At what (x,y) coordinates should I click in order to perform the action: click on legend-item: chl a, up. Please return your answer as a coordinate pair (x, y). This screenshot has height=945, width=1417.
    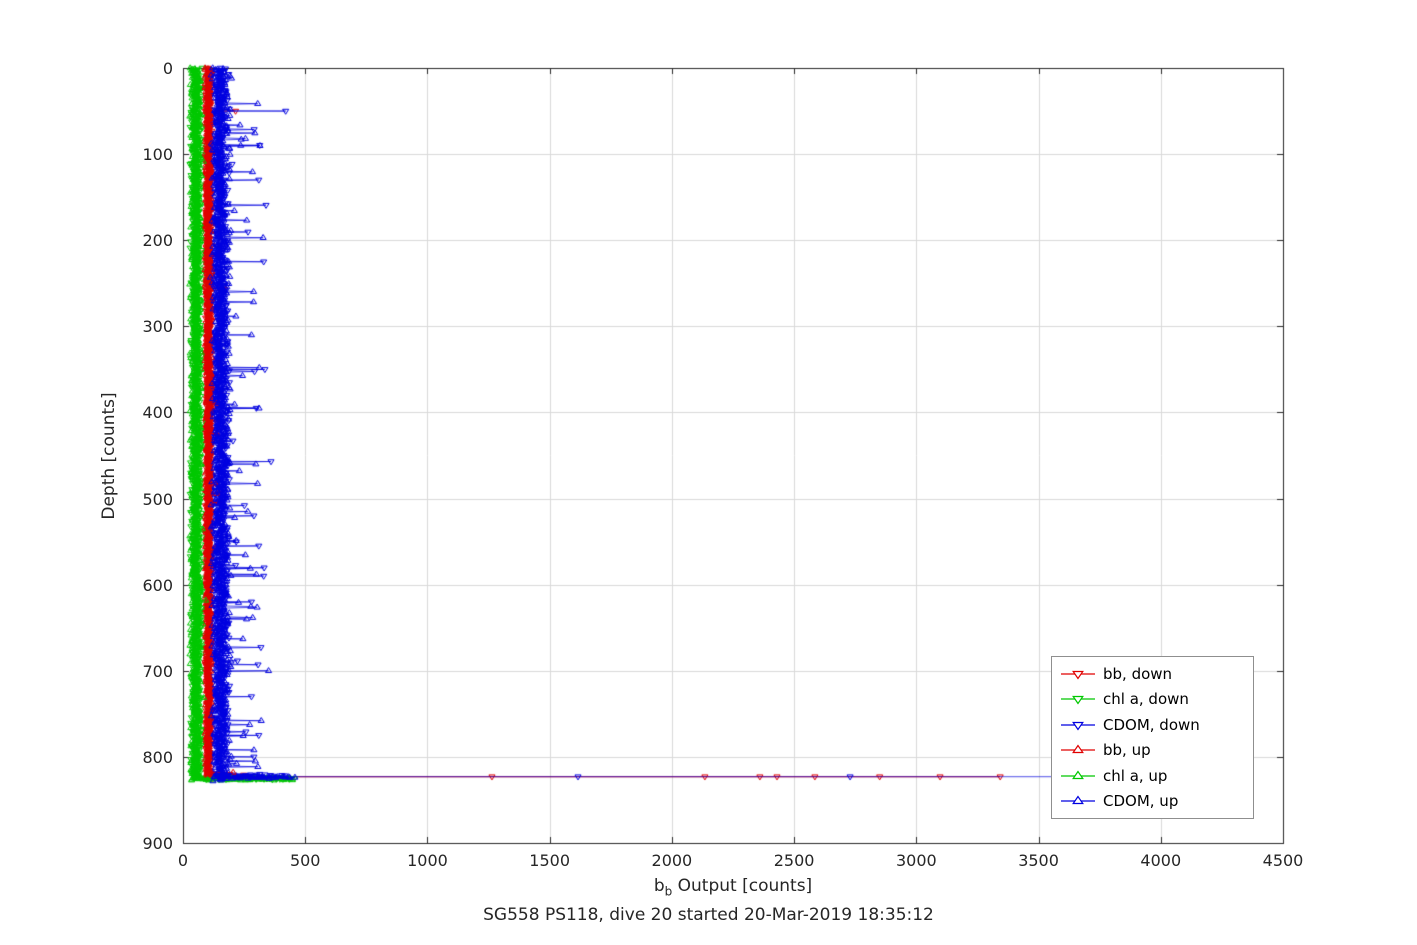
    Looking at the image, I should click on (1152, 776).